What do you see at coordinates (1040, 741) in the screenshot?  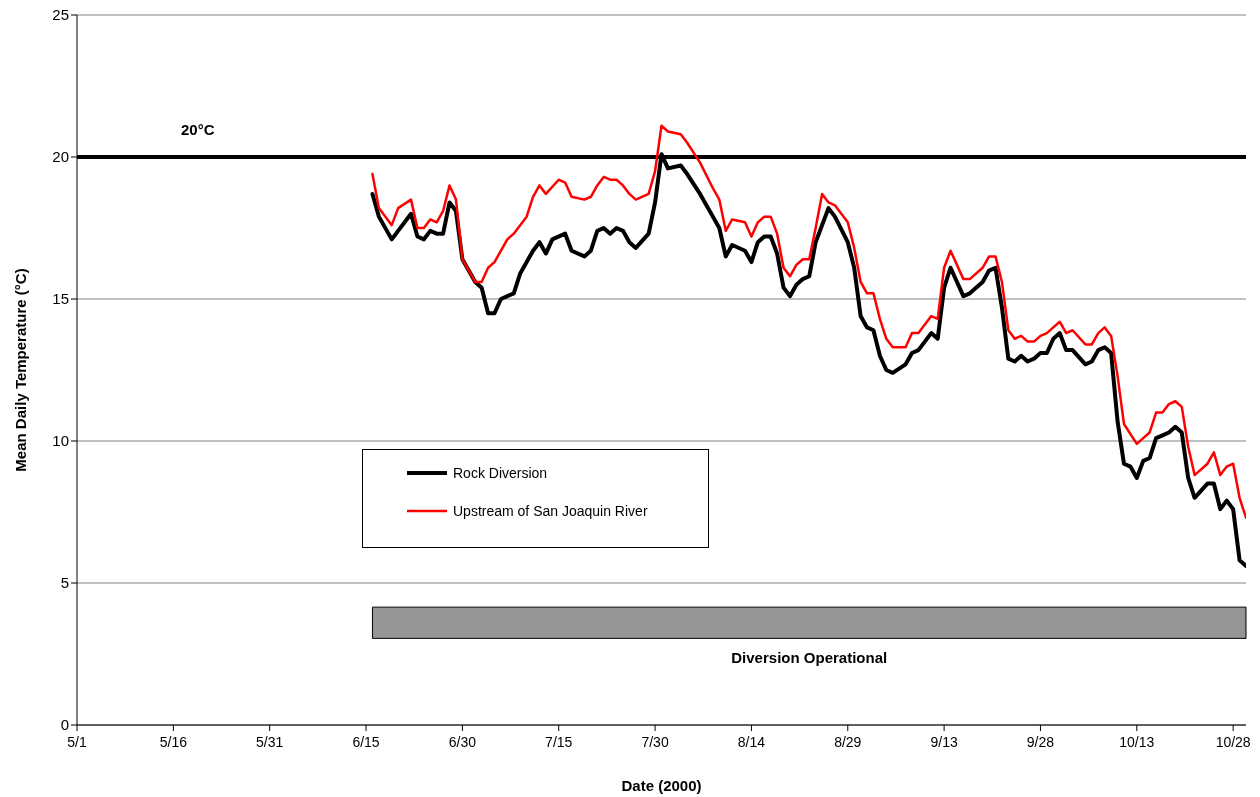 I see `x-tick-label: 9/28` at bounding box center [1040, 741].